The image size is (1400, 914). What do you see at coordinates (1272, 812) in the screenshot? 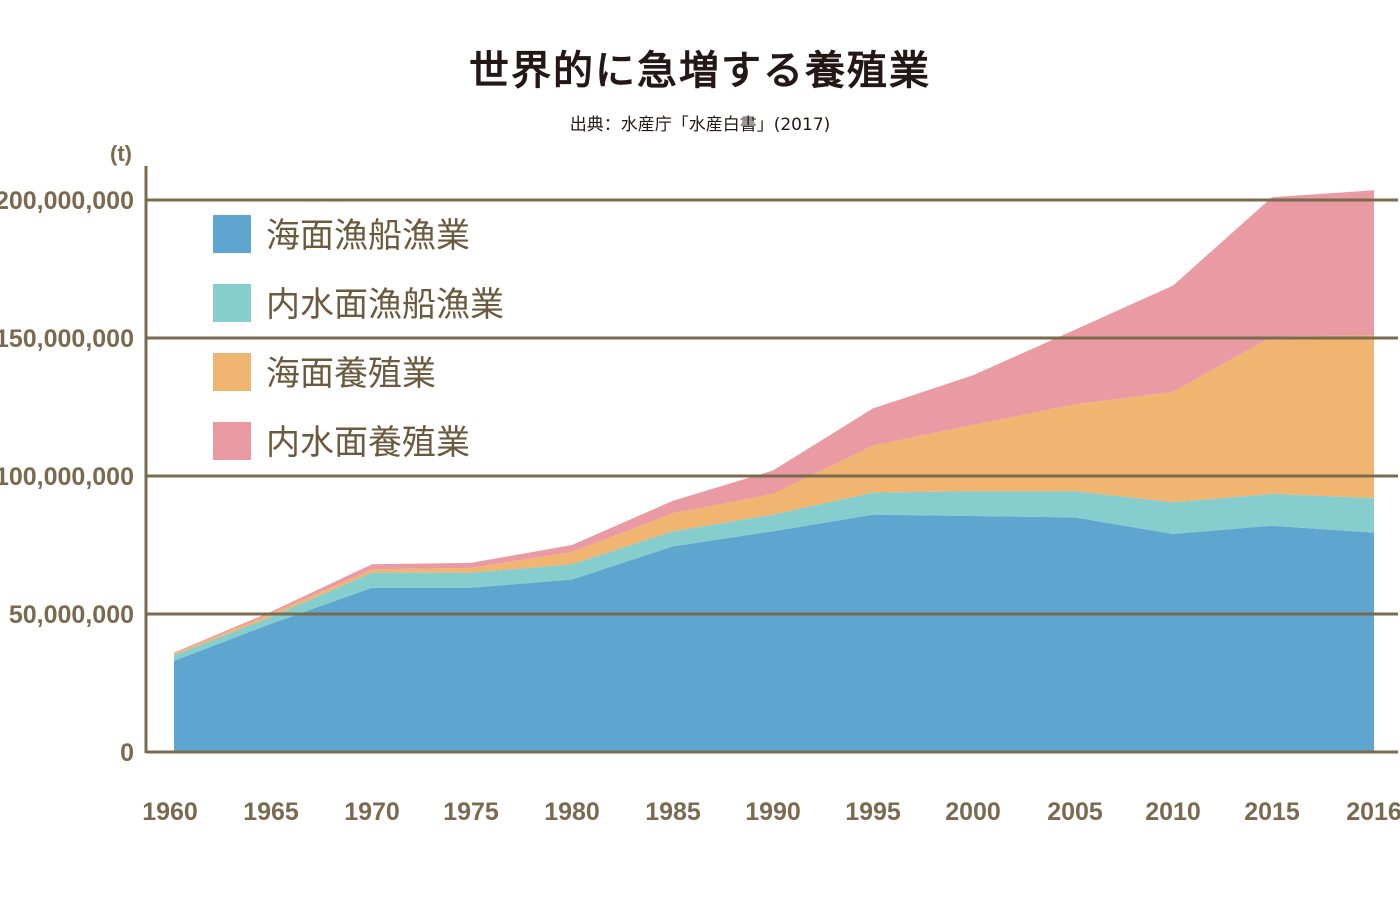
I see `x-tick-label: 2015` at bounding box center [1272, 812].